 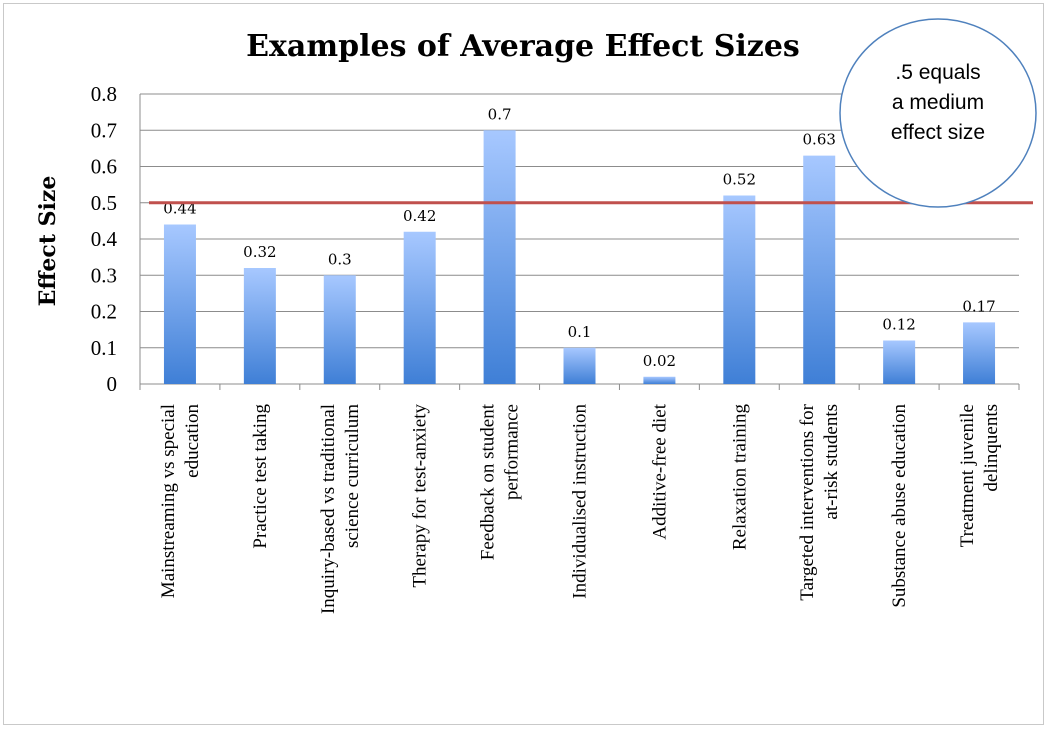 What do you see at coordinates (112, 384) in the screenshot?
I see `y-tick-label: 0` at bounding box center [112, 384].